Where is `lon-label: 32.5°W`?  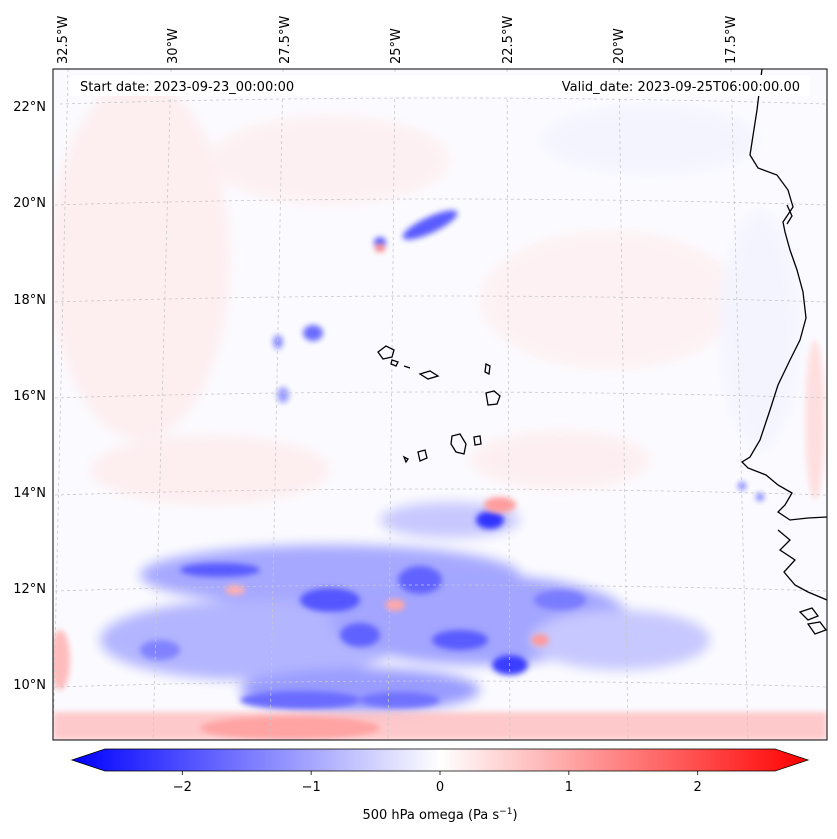
lon-label: 32.5°W is located at coordinates (63, 40).